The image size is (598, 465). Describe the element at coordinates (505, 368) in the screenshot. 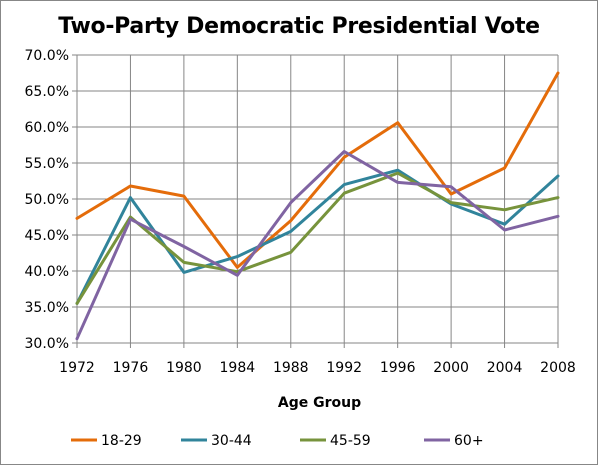

I see `x-tick-label: 2004` at that location.